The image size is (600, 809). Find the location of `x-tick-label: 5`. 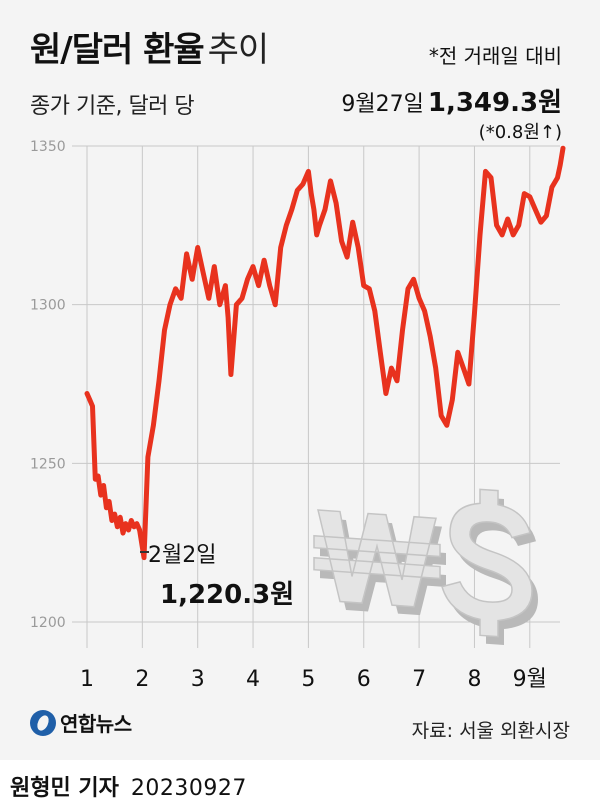

x-tick-label: 5 is located at coordinates (308, 679).